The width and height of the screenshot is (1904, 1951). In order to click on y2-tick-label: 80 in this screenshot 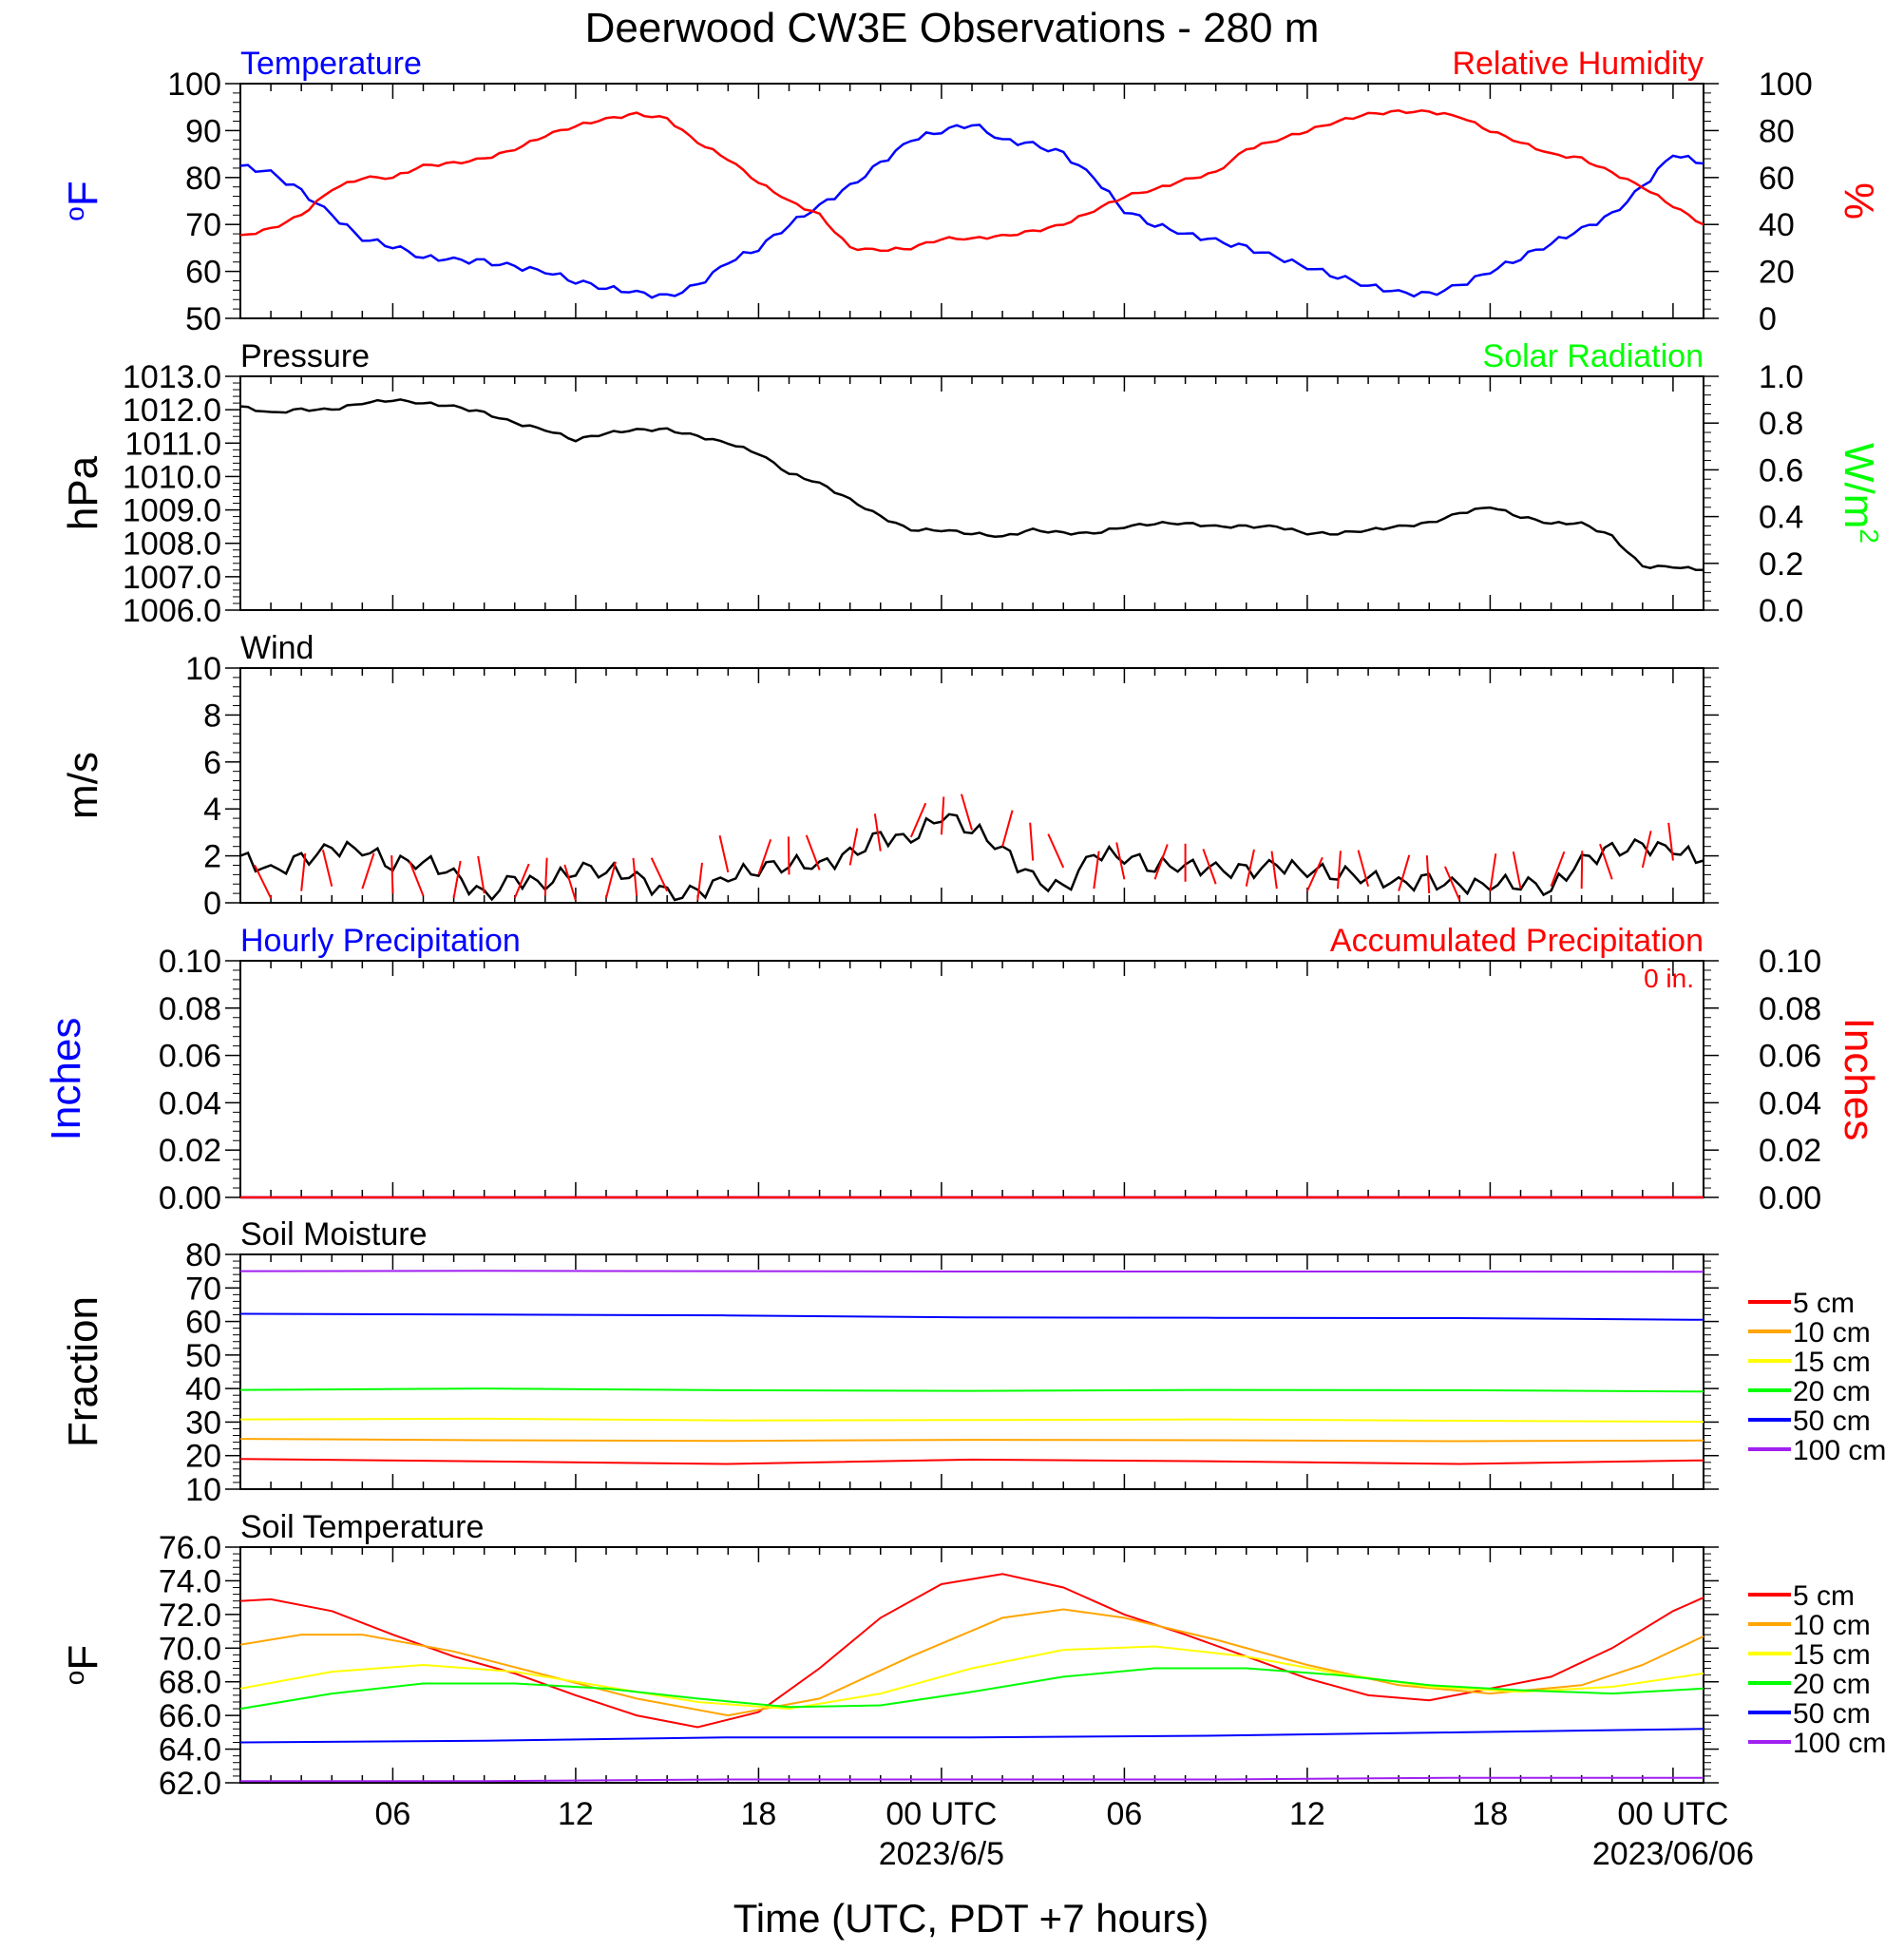, I will do `click(1777, 131)`.